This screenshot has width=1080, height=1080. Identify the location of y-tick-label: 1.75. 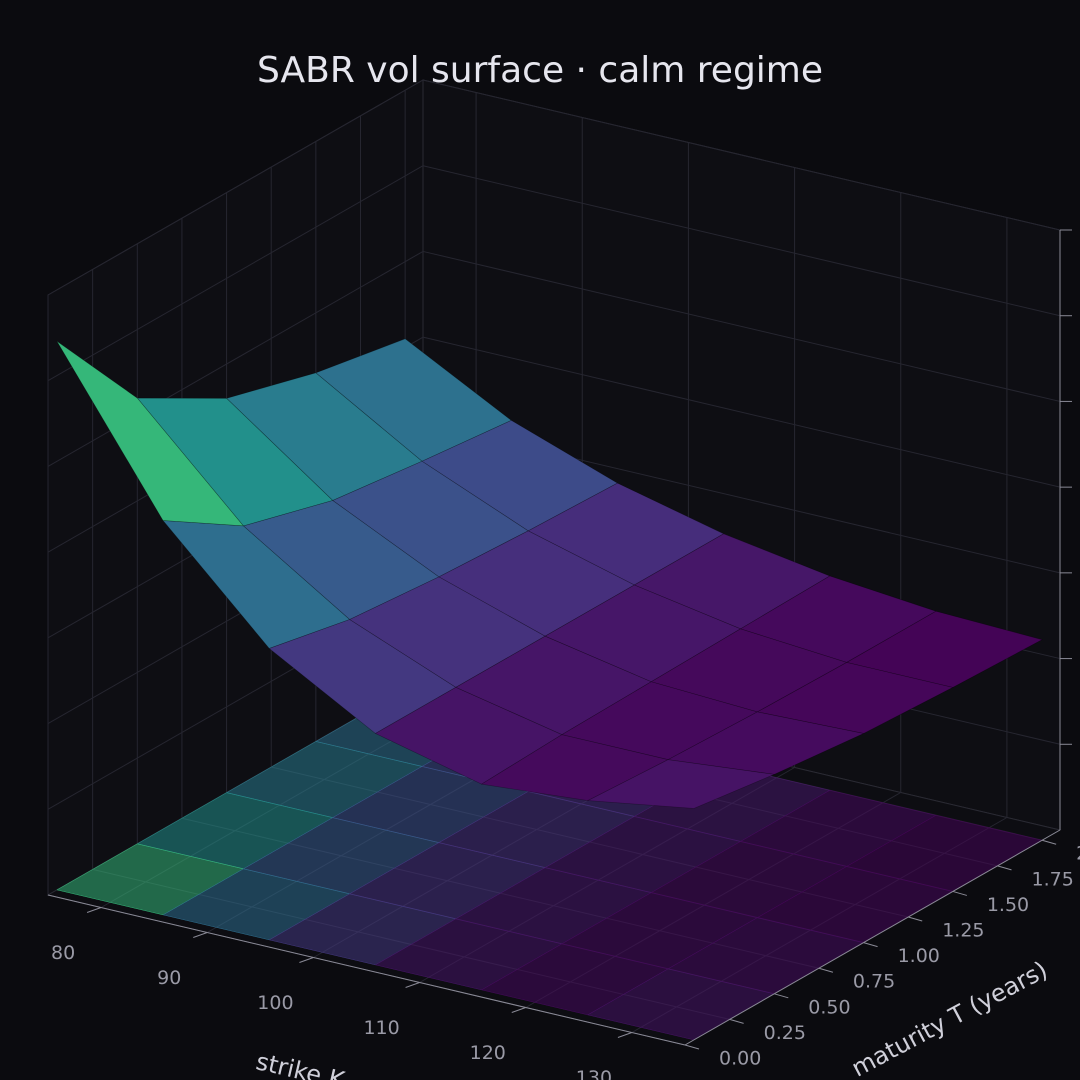
(1053, 879).